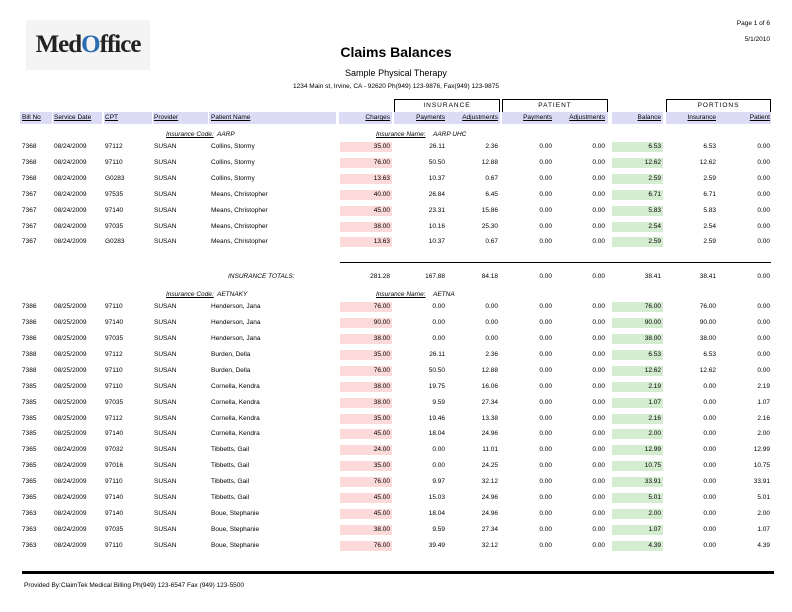 This screenshot has height=612, width=792. What do you see at coordinates (444, 294) in the screenshot?
I see `insurance-name: AETNA` at bounding box center [444, 294].